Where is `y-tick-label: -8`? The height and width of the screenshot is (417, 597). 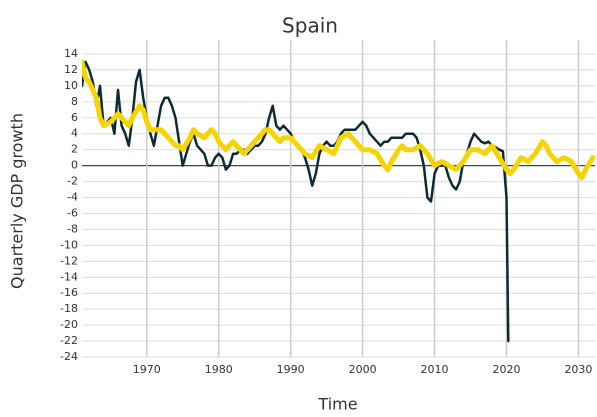 y-tick-label: -8 is located at coordinates (72, 228).